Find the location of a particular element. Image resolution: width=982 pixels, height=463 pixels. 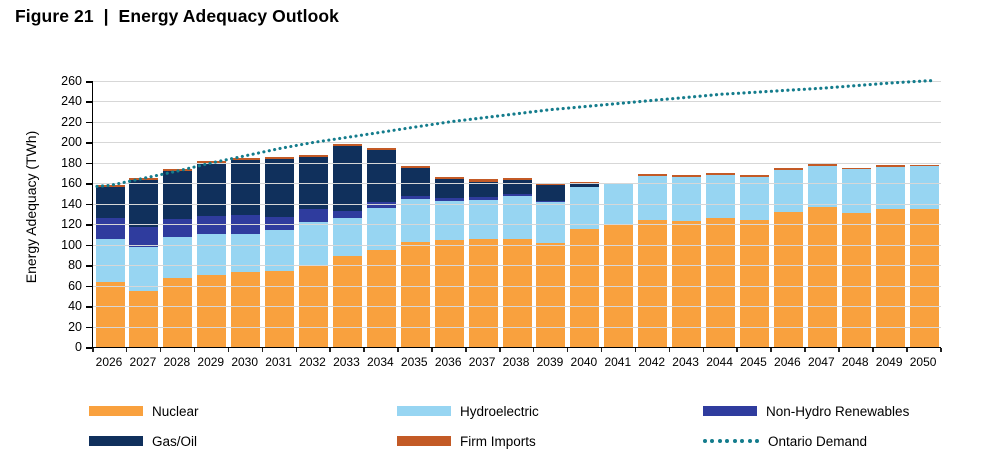

bar-2026-hydroelectric is located at coordinates (110, 260).